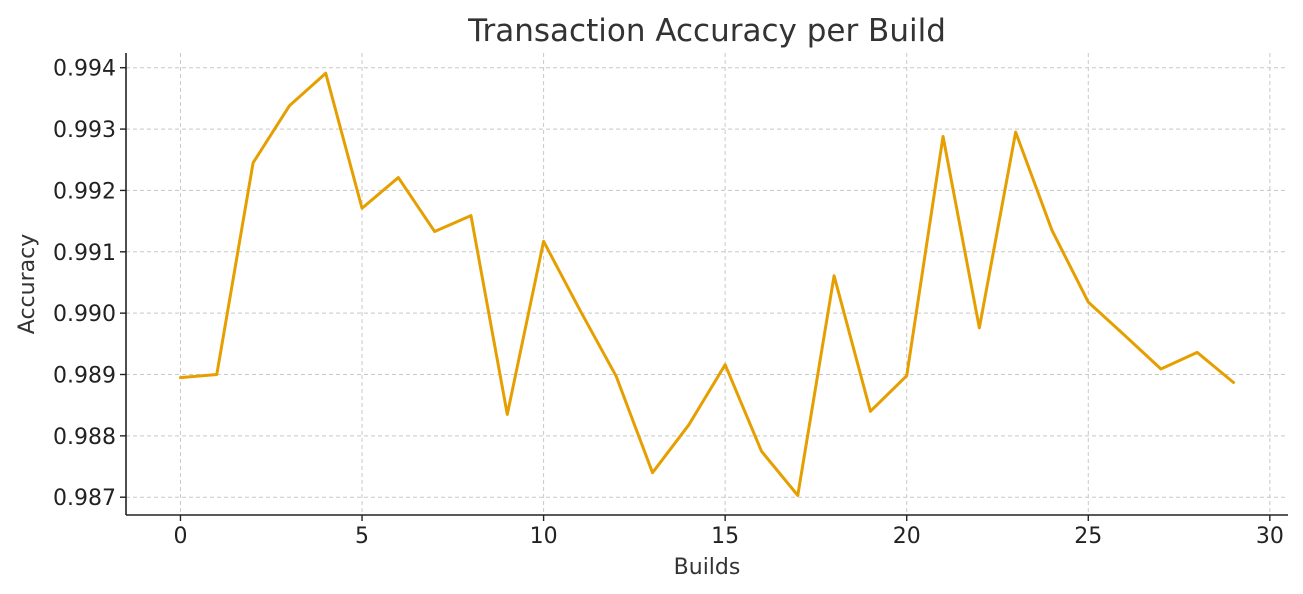  I want to click on x-axis-label: Builds, so click(707, 567).